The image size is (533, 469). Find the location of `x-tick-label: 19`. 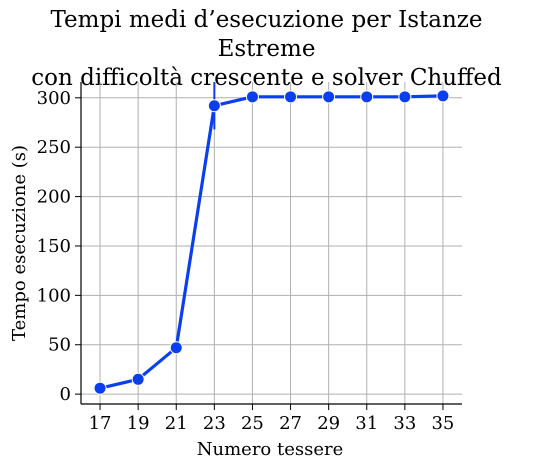

x-tick-label: 19 is located at coordinates (138, 423).